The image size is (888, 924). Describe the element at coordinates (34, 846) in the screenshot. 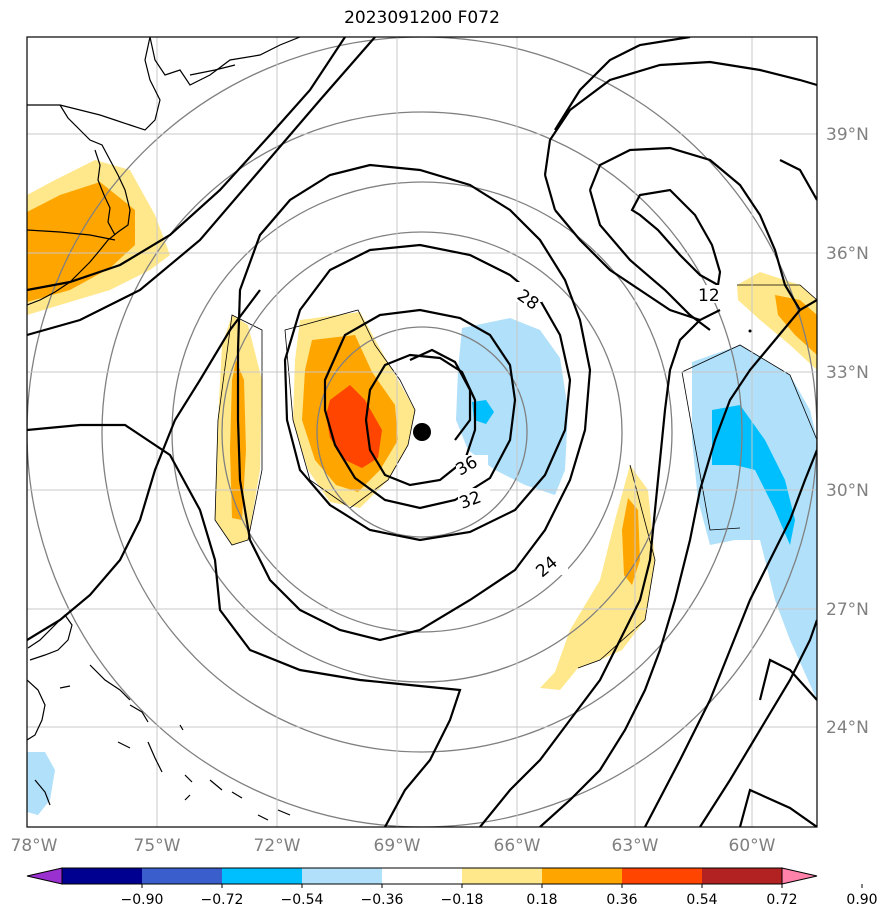

I see `lon-tick-78w: 78°W` at that location.